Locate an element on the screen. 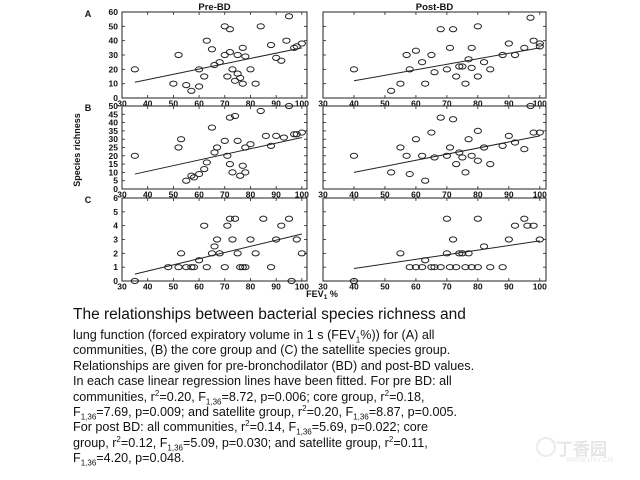 The image size is (640, 480). caption-text: 1 is located at coordinates (358, 340).